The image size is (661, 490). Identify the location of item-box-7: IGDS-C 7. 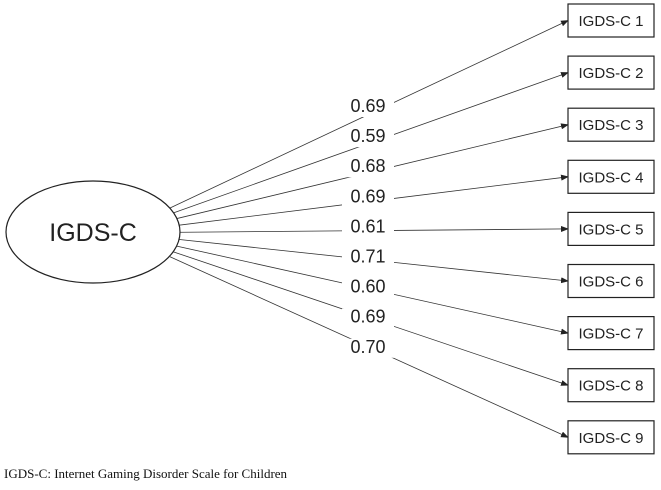
(611, 333).